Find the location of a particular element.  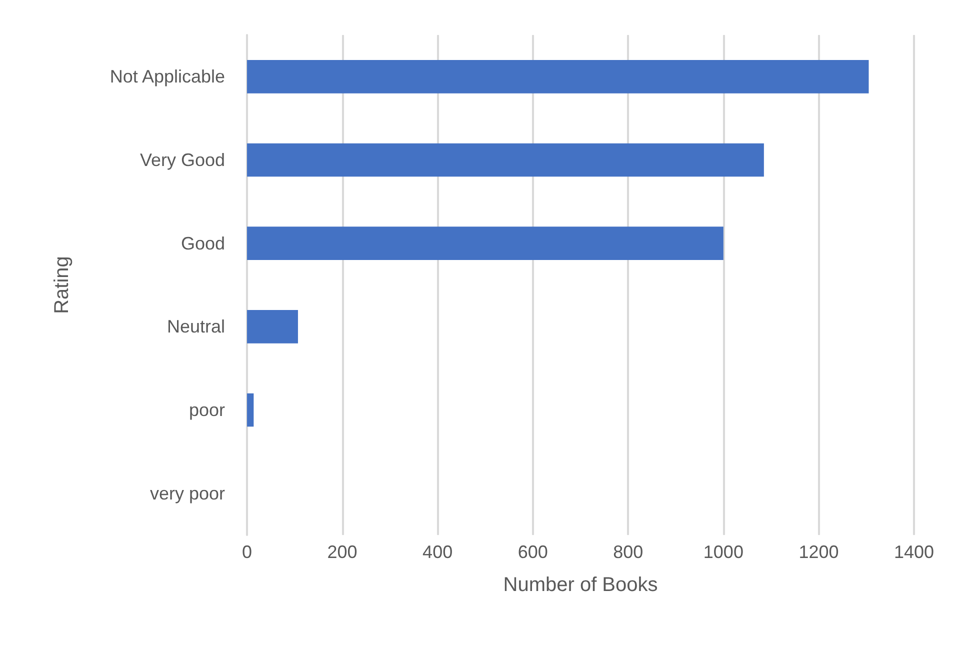

y-tick-label: poor is located at coordinates (206, 410).